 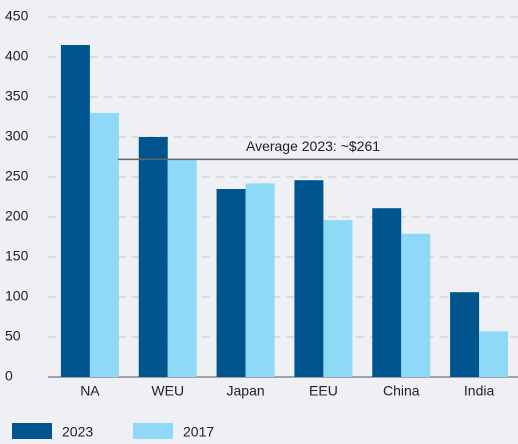 What do you see at coordinates (323, 391) in the screenshot?
I see `x-tick-label: EEU` at bounding box center [323, 391].